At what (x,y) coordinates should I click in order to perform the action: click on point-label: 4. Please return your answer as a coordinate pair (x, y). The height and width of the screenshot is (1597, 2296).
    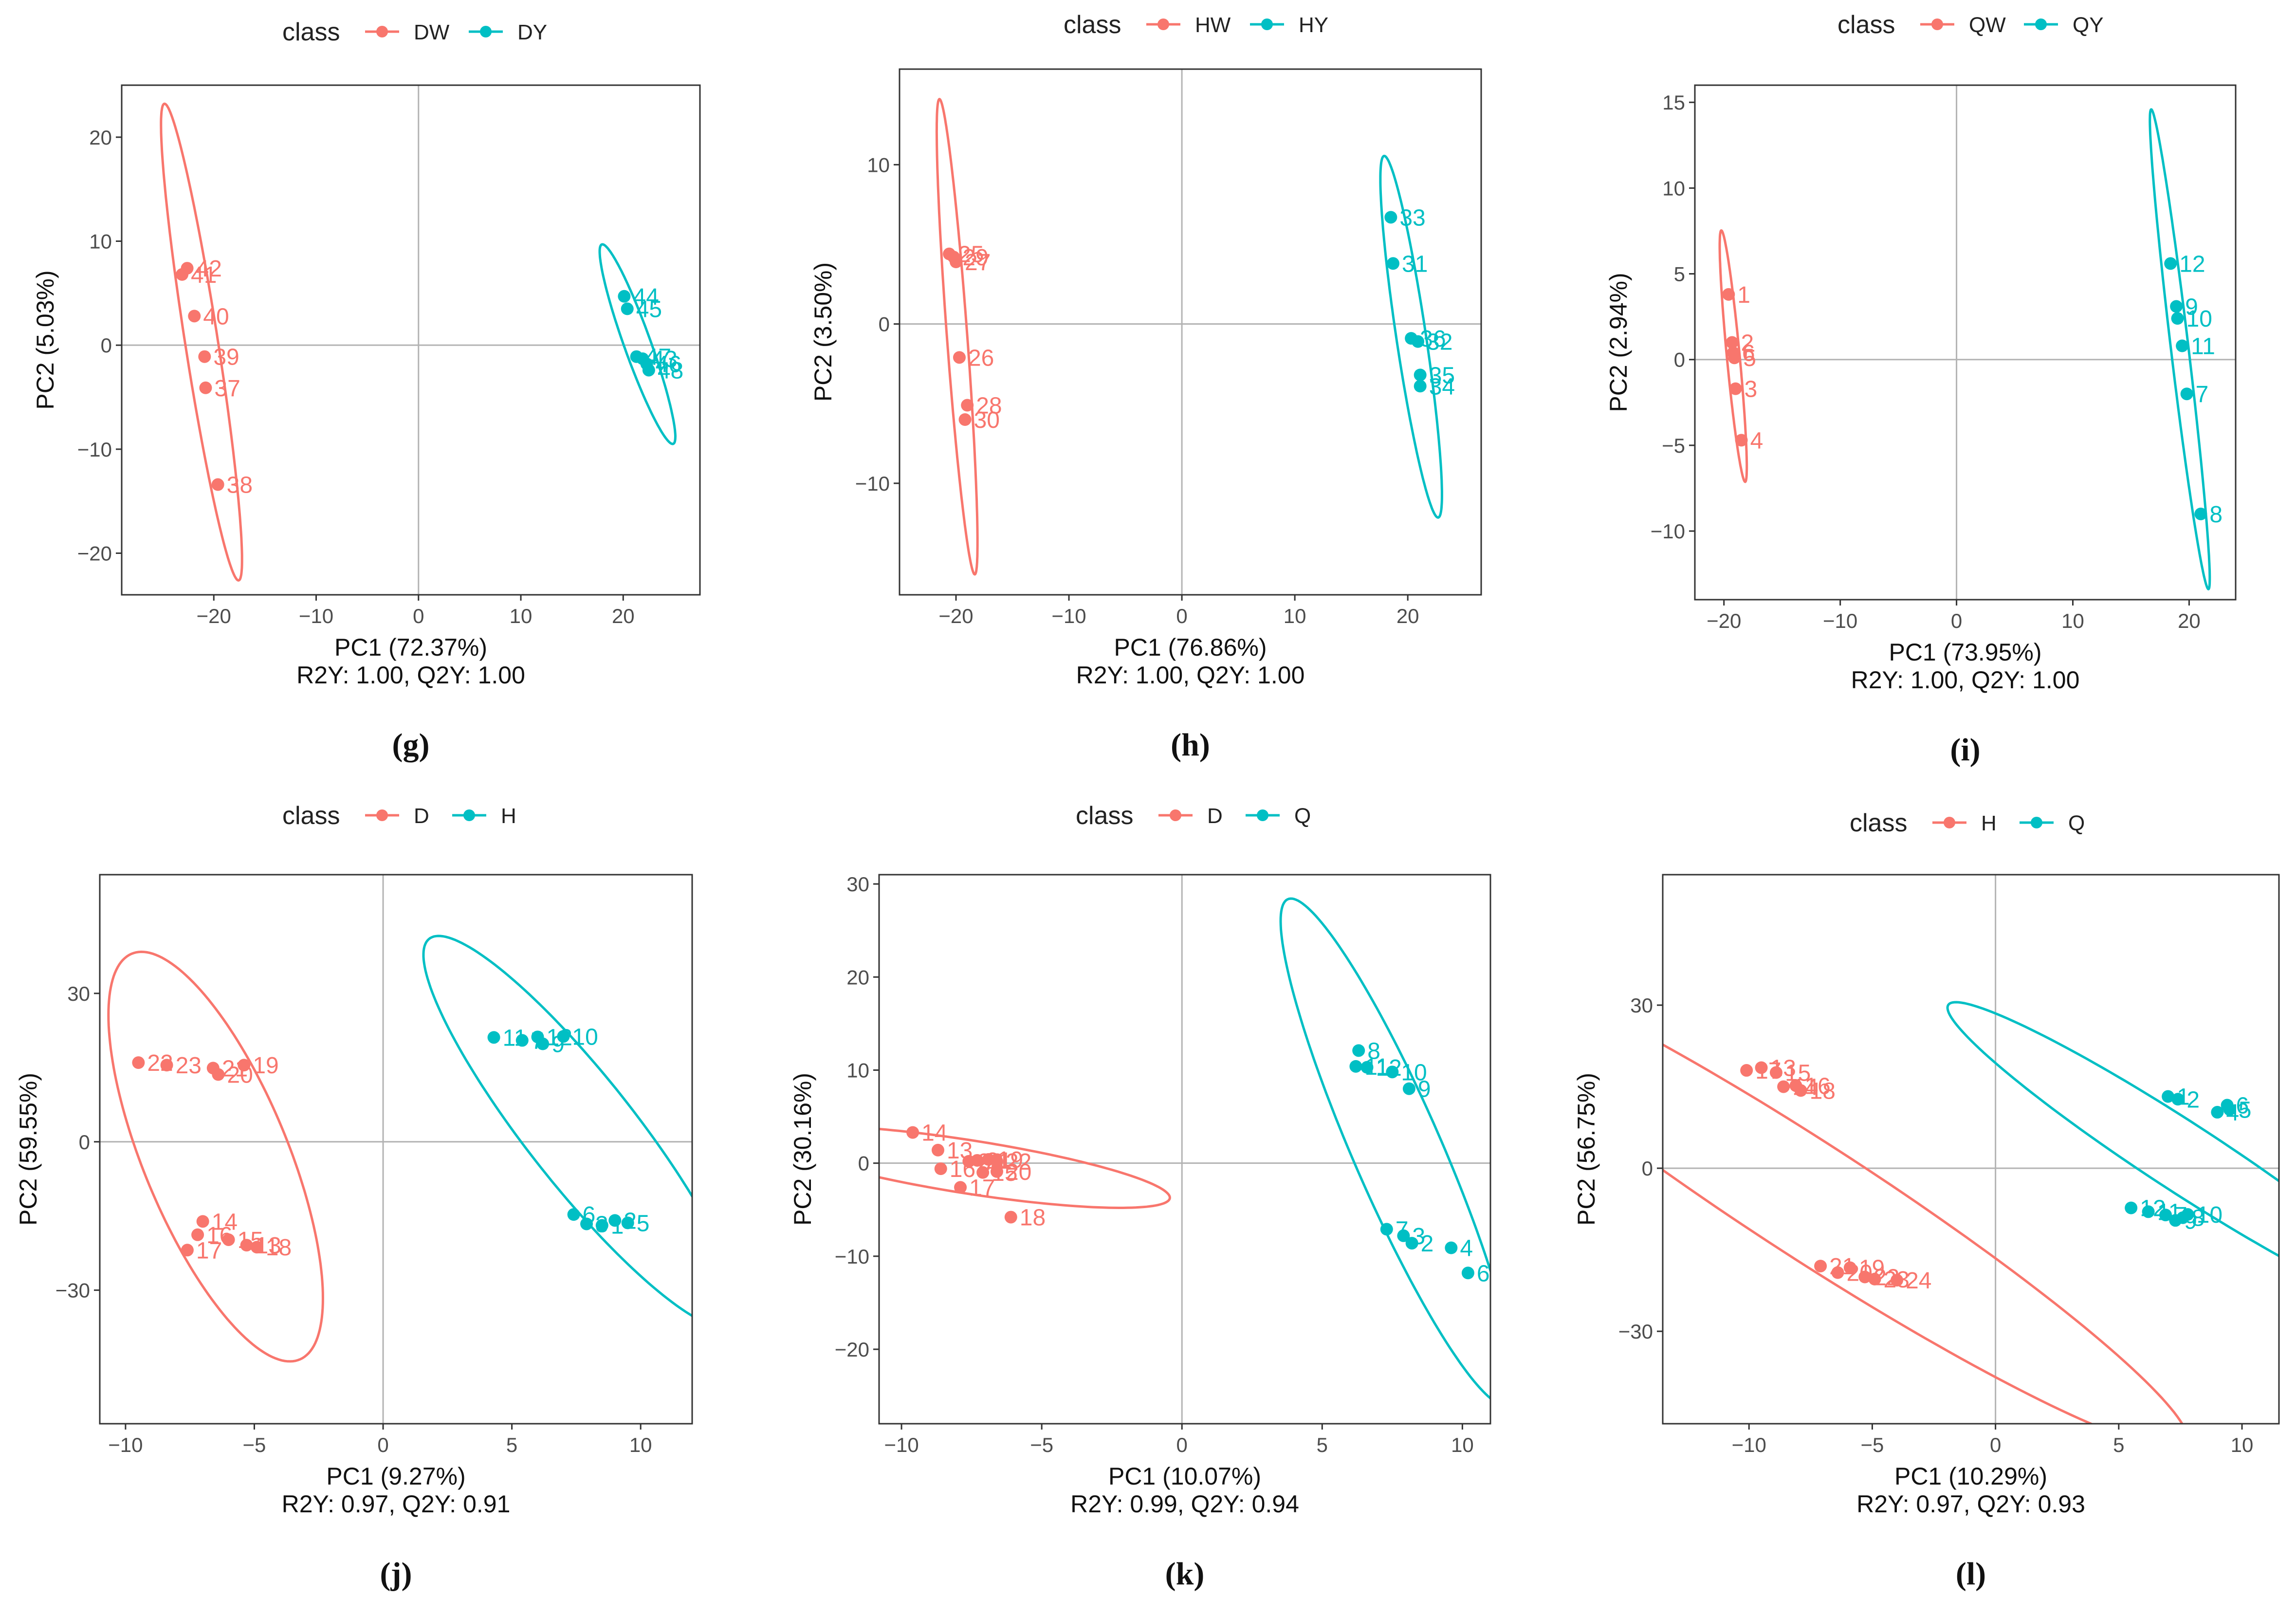
    Looking at the image, I should click on (1757, 441).